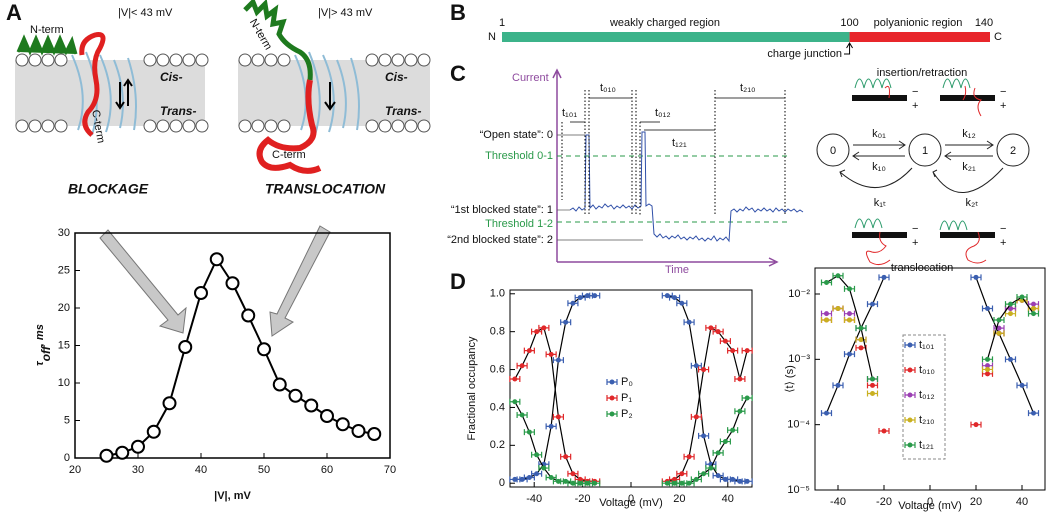  Describe the element at coordinates (497, 445) in the screenshot. I see `y-tick-label: 0.2` at that location.